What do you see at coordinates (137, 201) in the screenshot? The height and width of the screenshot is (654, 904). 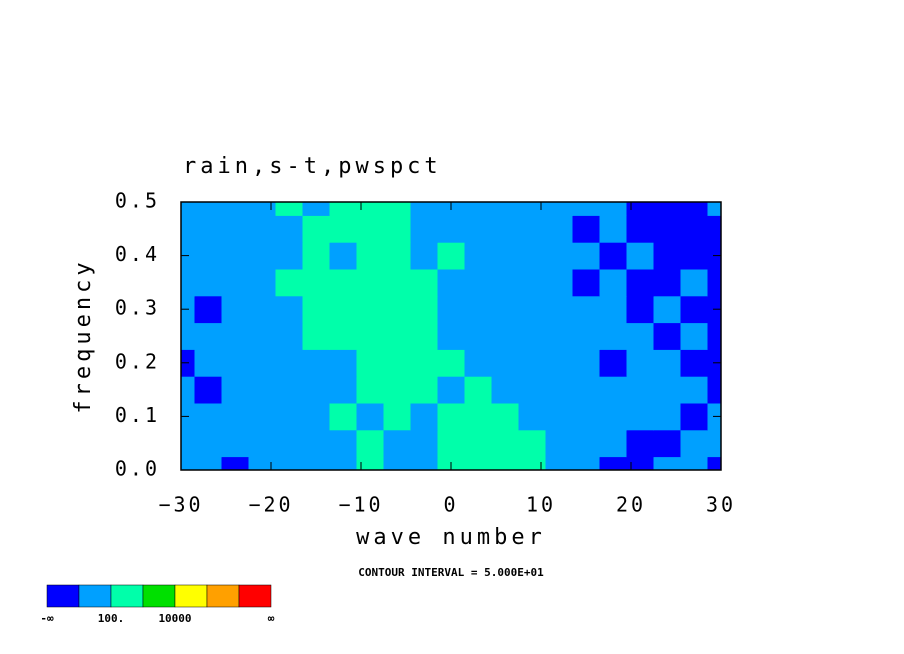 I see `y-tick-label: 0.5` at bounding box center [137, 201].